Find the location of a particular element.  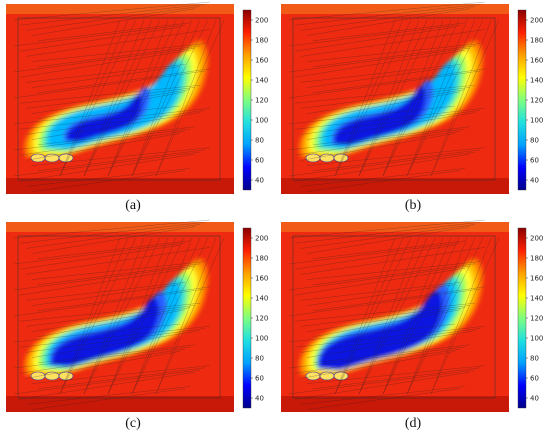

cold-core is located at coordinates (381, 331).